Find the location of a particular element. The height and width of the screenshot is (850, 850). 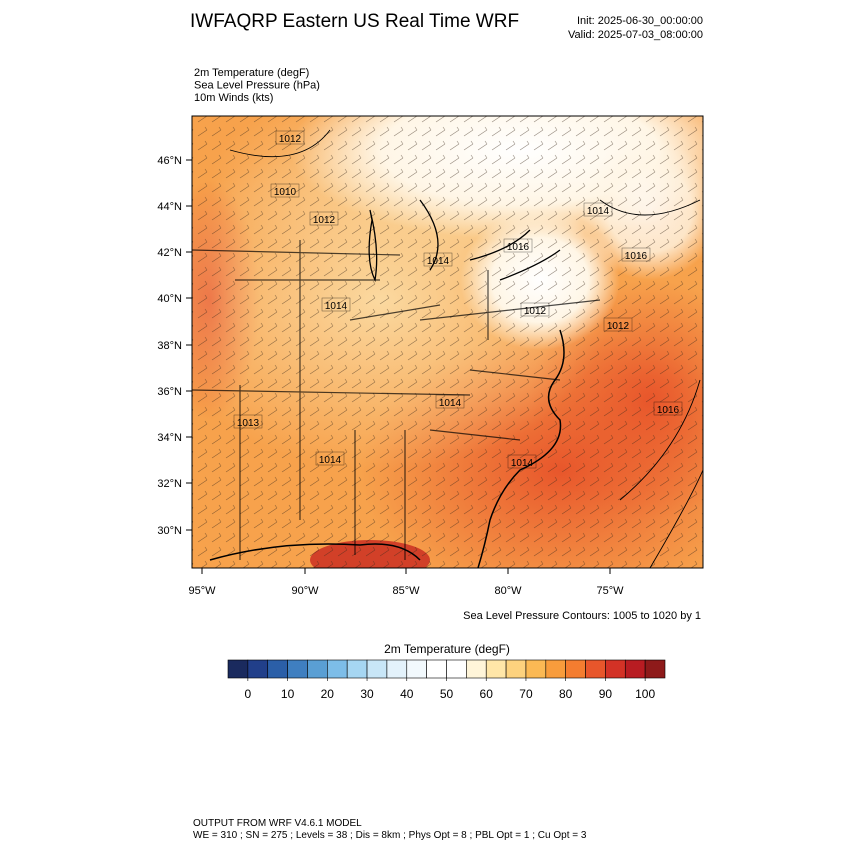

colorbar-tick-label: 40 is located at coordinates (407, 694).